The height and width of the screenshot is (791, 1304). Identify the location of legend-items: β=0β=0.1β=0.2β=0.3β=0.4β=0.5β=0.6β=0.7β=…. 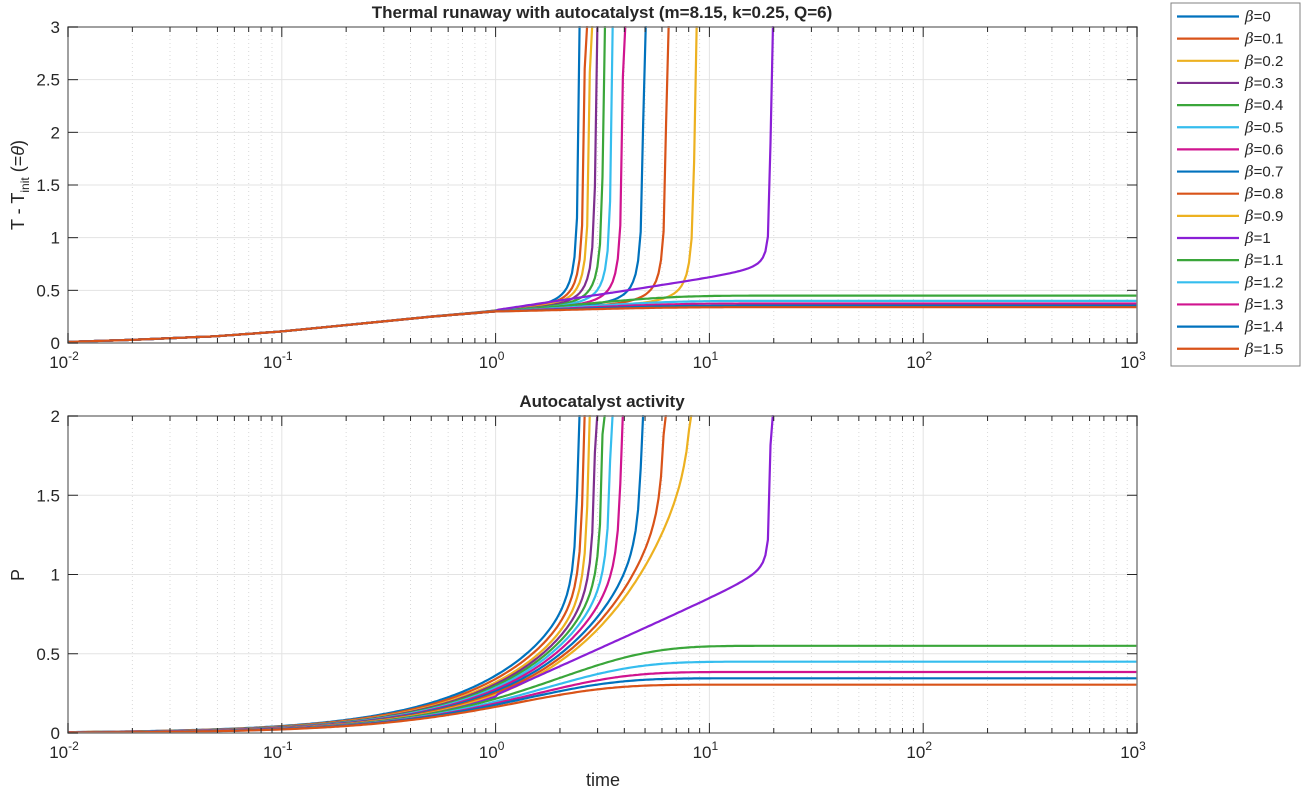
(1230, 183).